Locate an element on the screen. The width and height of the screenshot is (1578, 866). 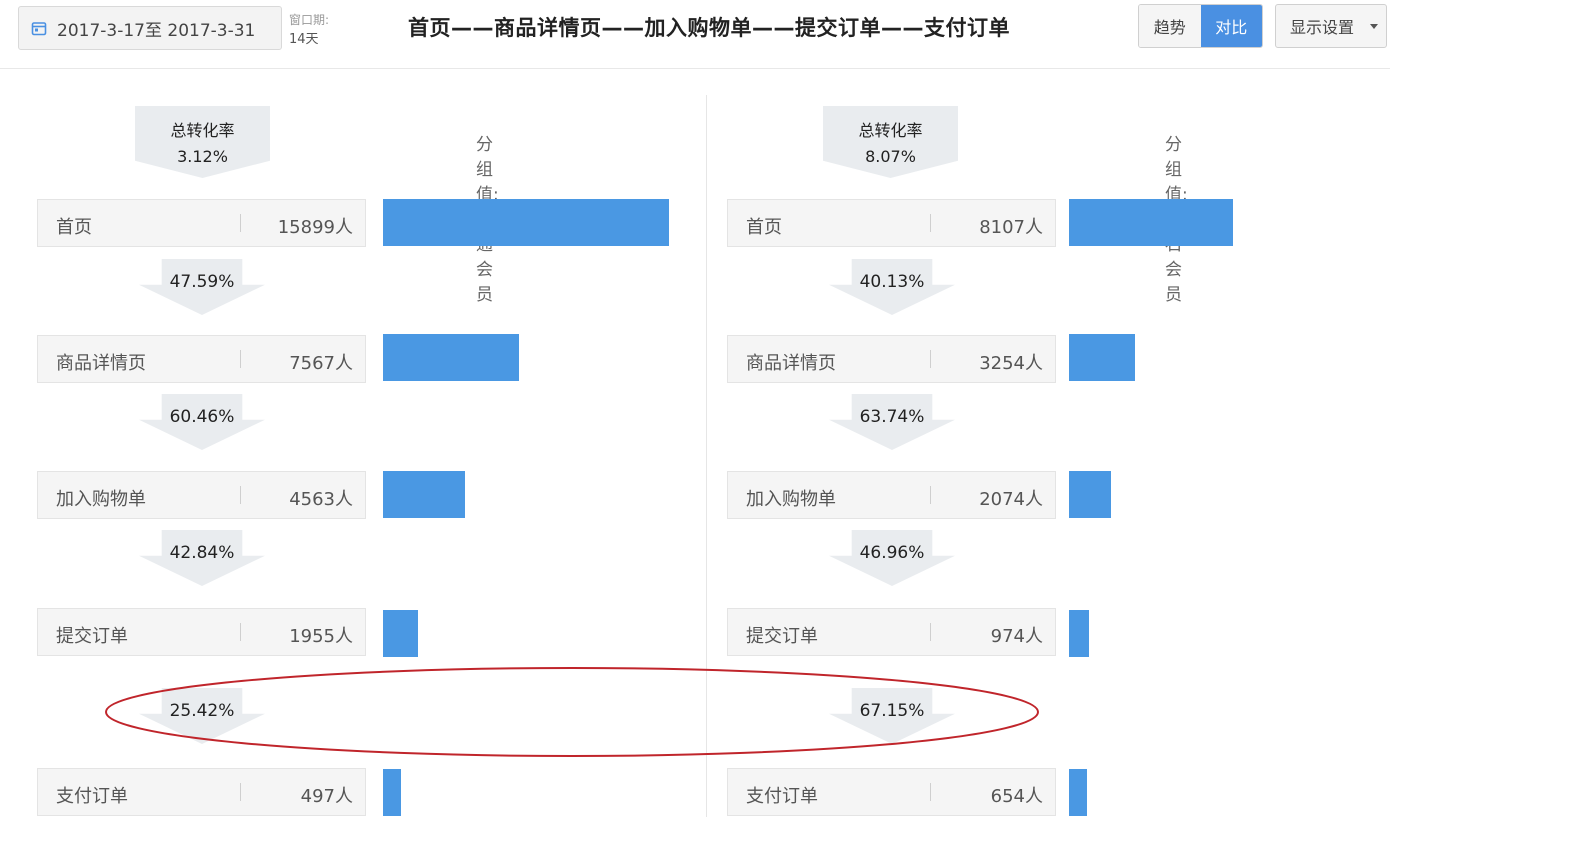
stage-count: 3254人 is located at coordinates (1011, 363).